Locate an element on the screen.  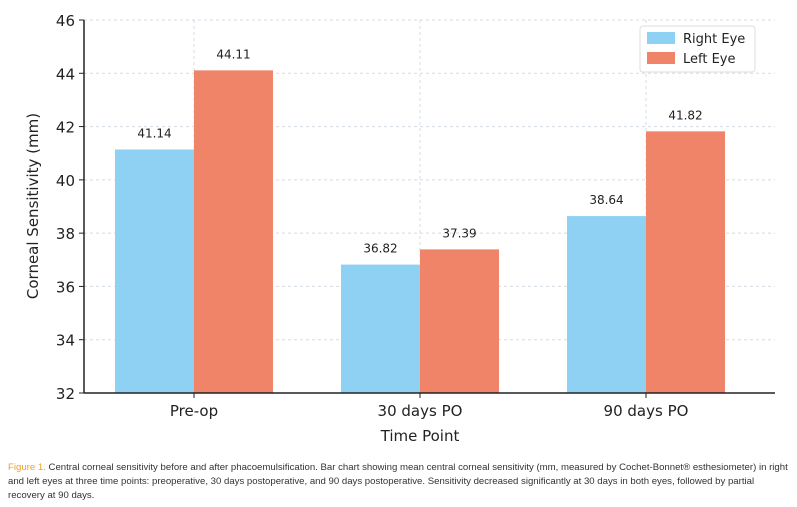
y-tick-label: 34 is located at coordinates (65, 341).